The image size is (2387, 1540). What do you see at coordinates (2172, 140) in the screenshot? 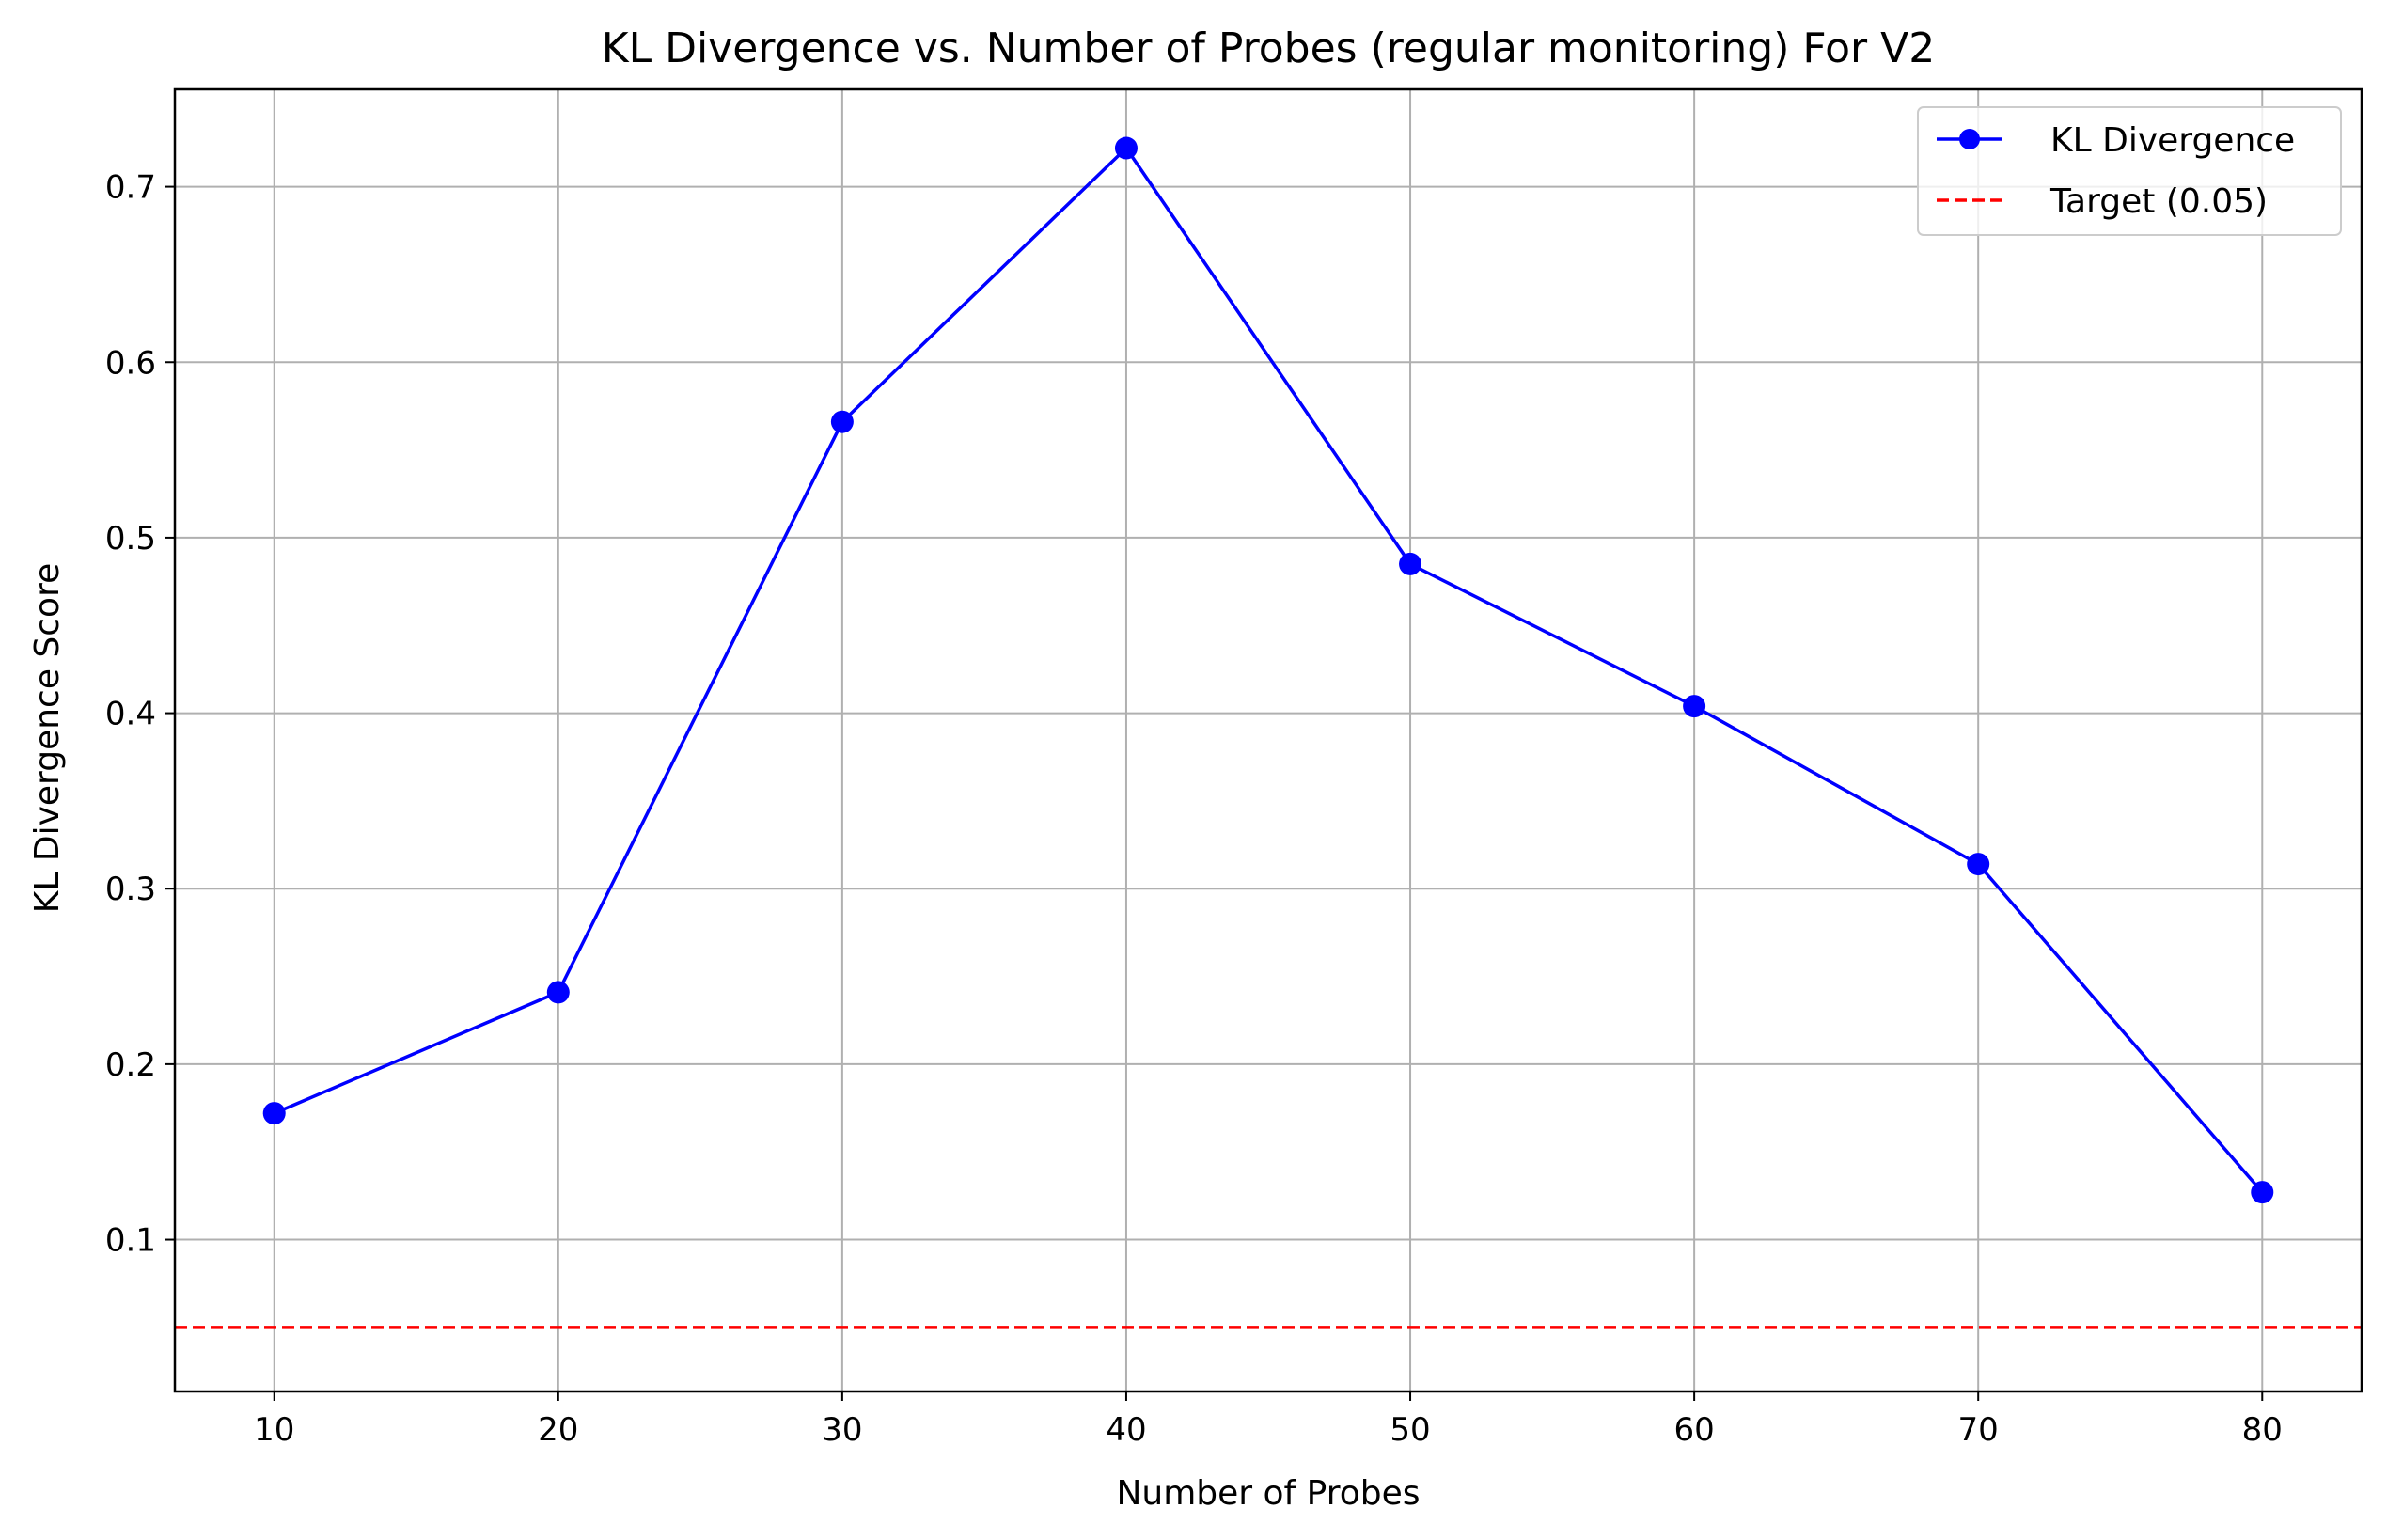
I see `legend-label-kl-divergence: KL Divergence` at bounding box center [2172, 140].